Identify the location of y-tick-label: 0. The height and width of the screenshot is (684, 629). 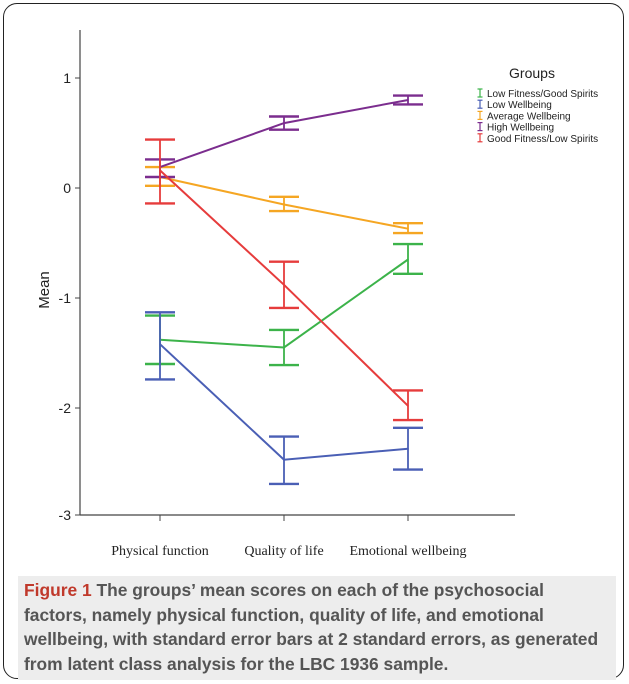
(67, 188).